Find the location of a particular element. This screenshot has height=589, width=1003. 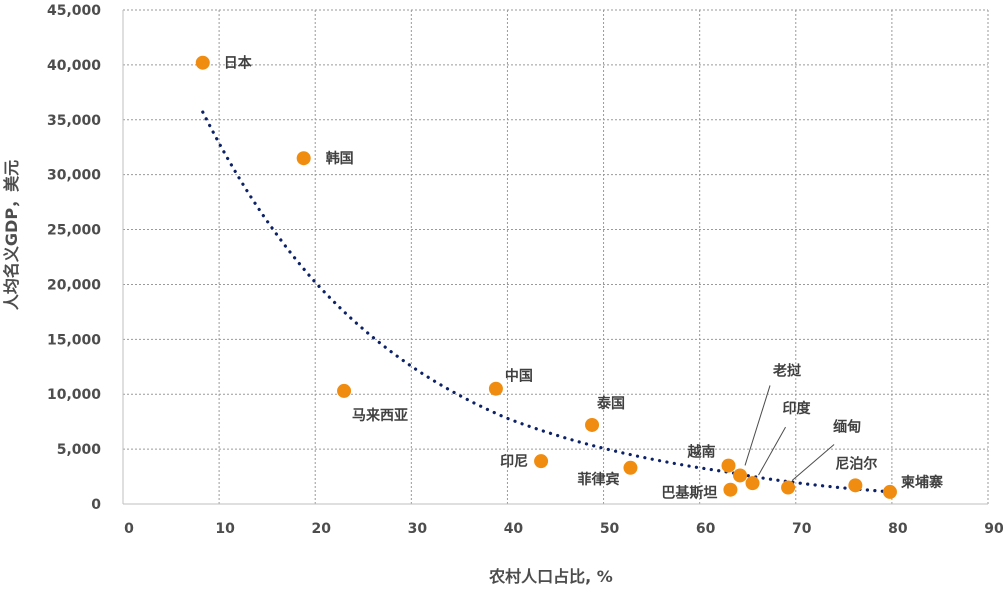

y-tick-label: 40,000 is located at coordinates (74, 66).